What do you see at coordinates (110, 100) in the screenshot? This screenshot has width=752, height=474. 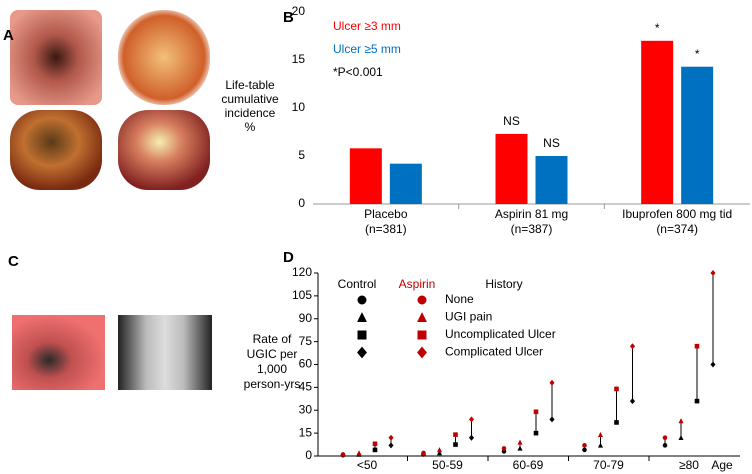 I see `panel-a-images` at bounding box center [110, 100].